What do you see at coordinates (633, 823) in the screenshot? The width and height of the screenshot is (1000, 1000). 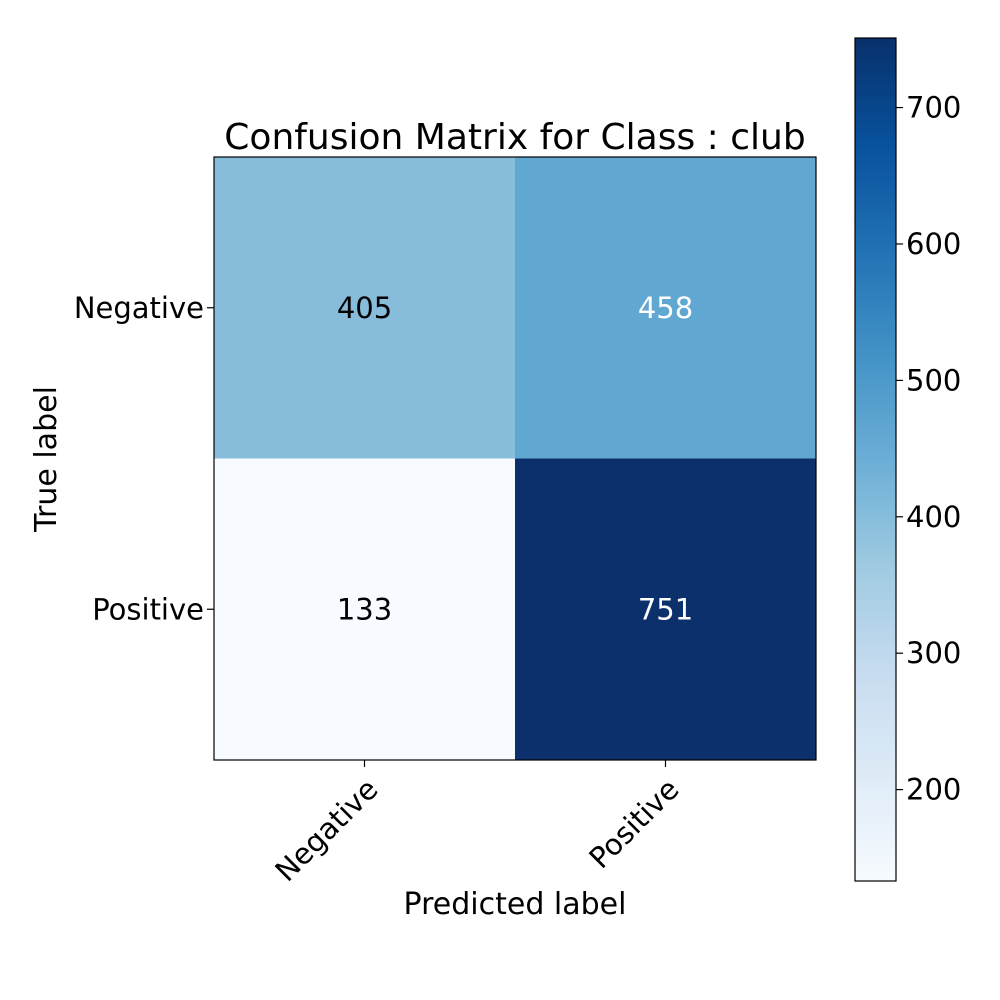 I see `x-tick-label: Positive` at bounding box center [633, 823].